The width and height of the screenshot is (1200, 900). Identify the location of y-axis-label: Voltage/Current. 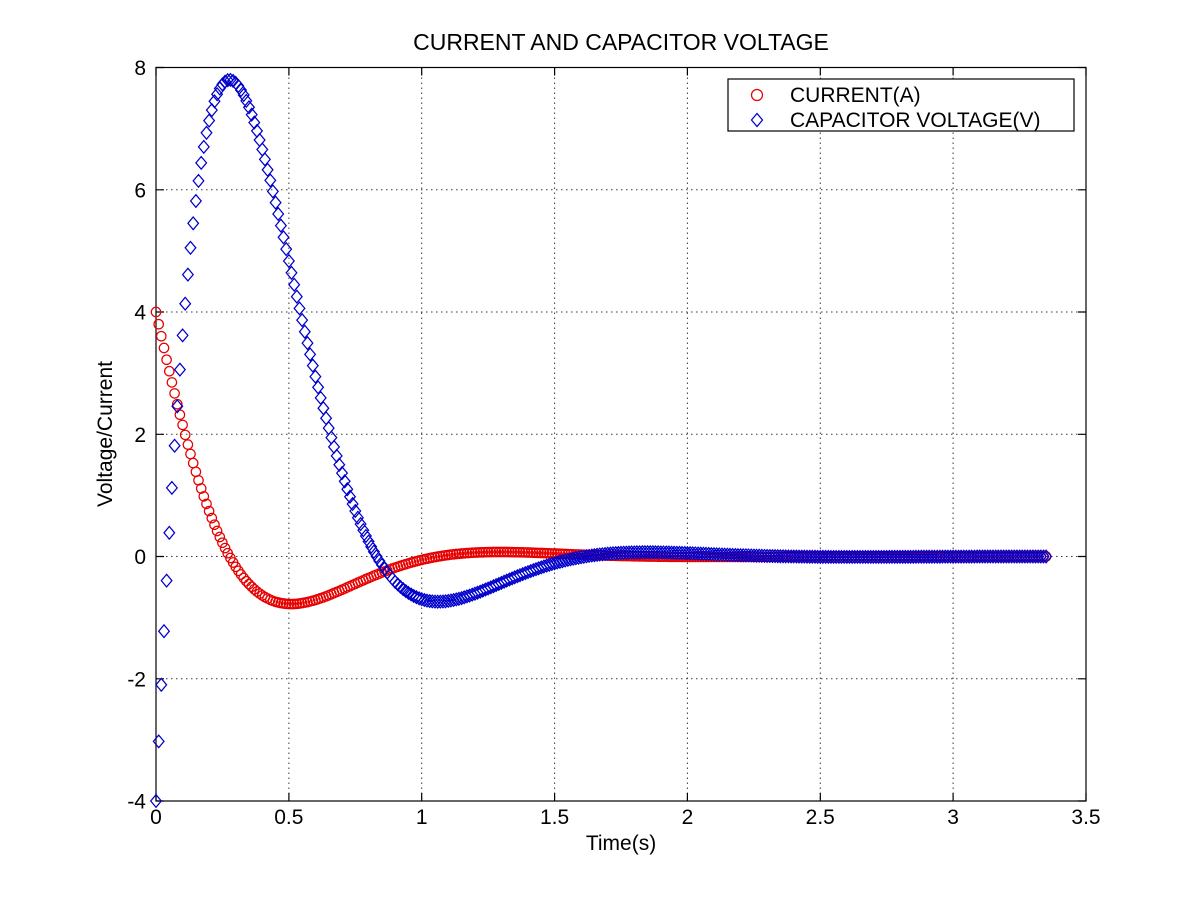
(105, 434).